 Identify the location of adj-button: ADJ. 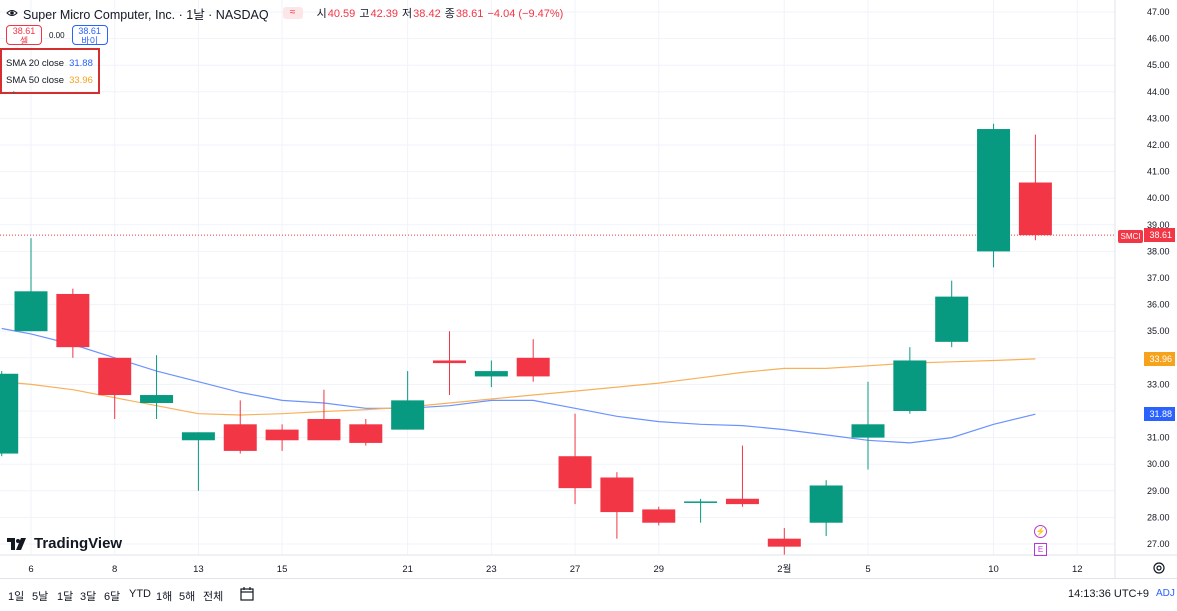
(1165, 593).